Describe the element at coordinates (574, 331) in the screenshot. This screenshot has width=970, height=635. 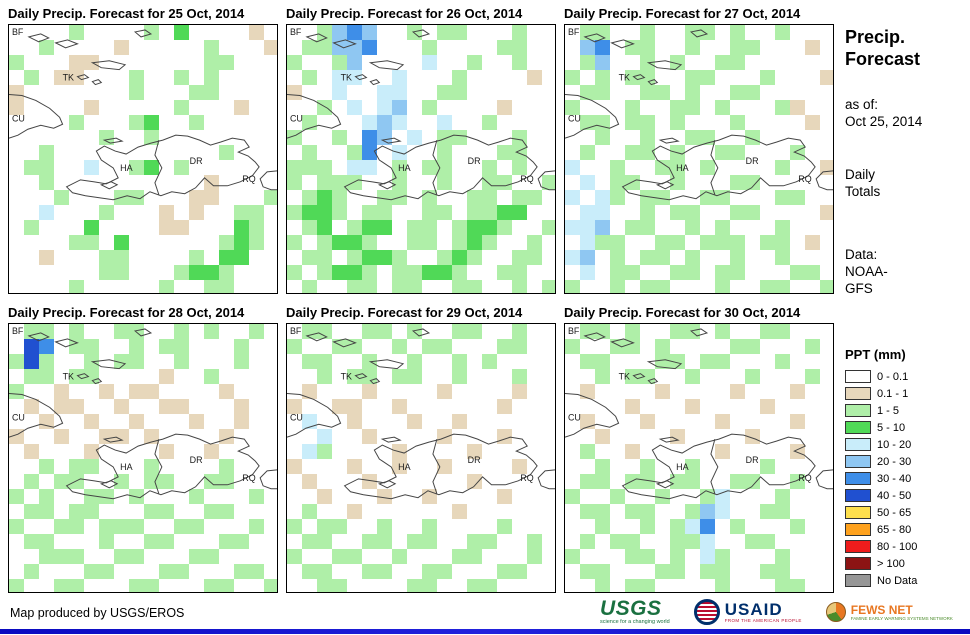
I see `country-code-label: BF` at that location.